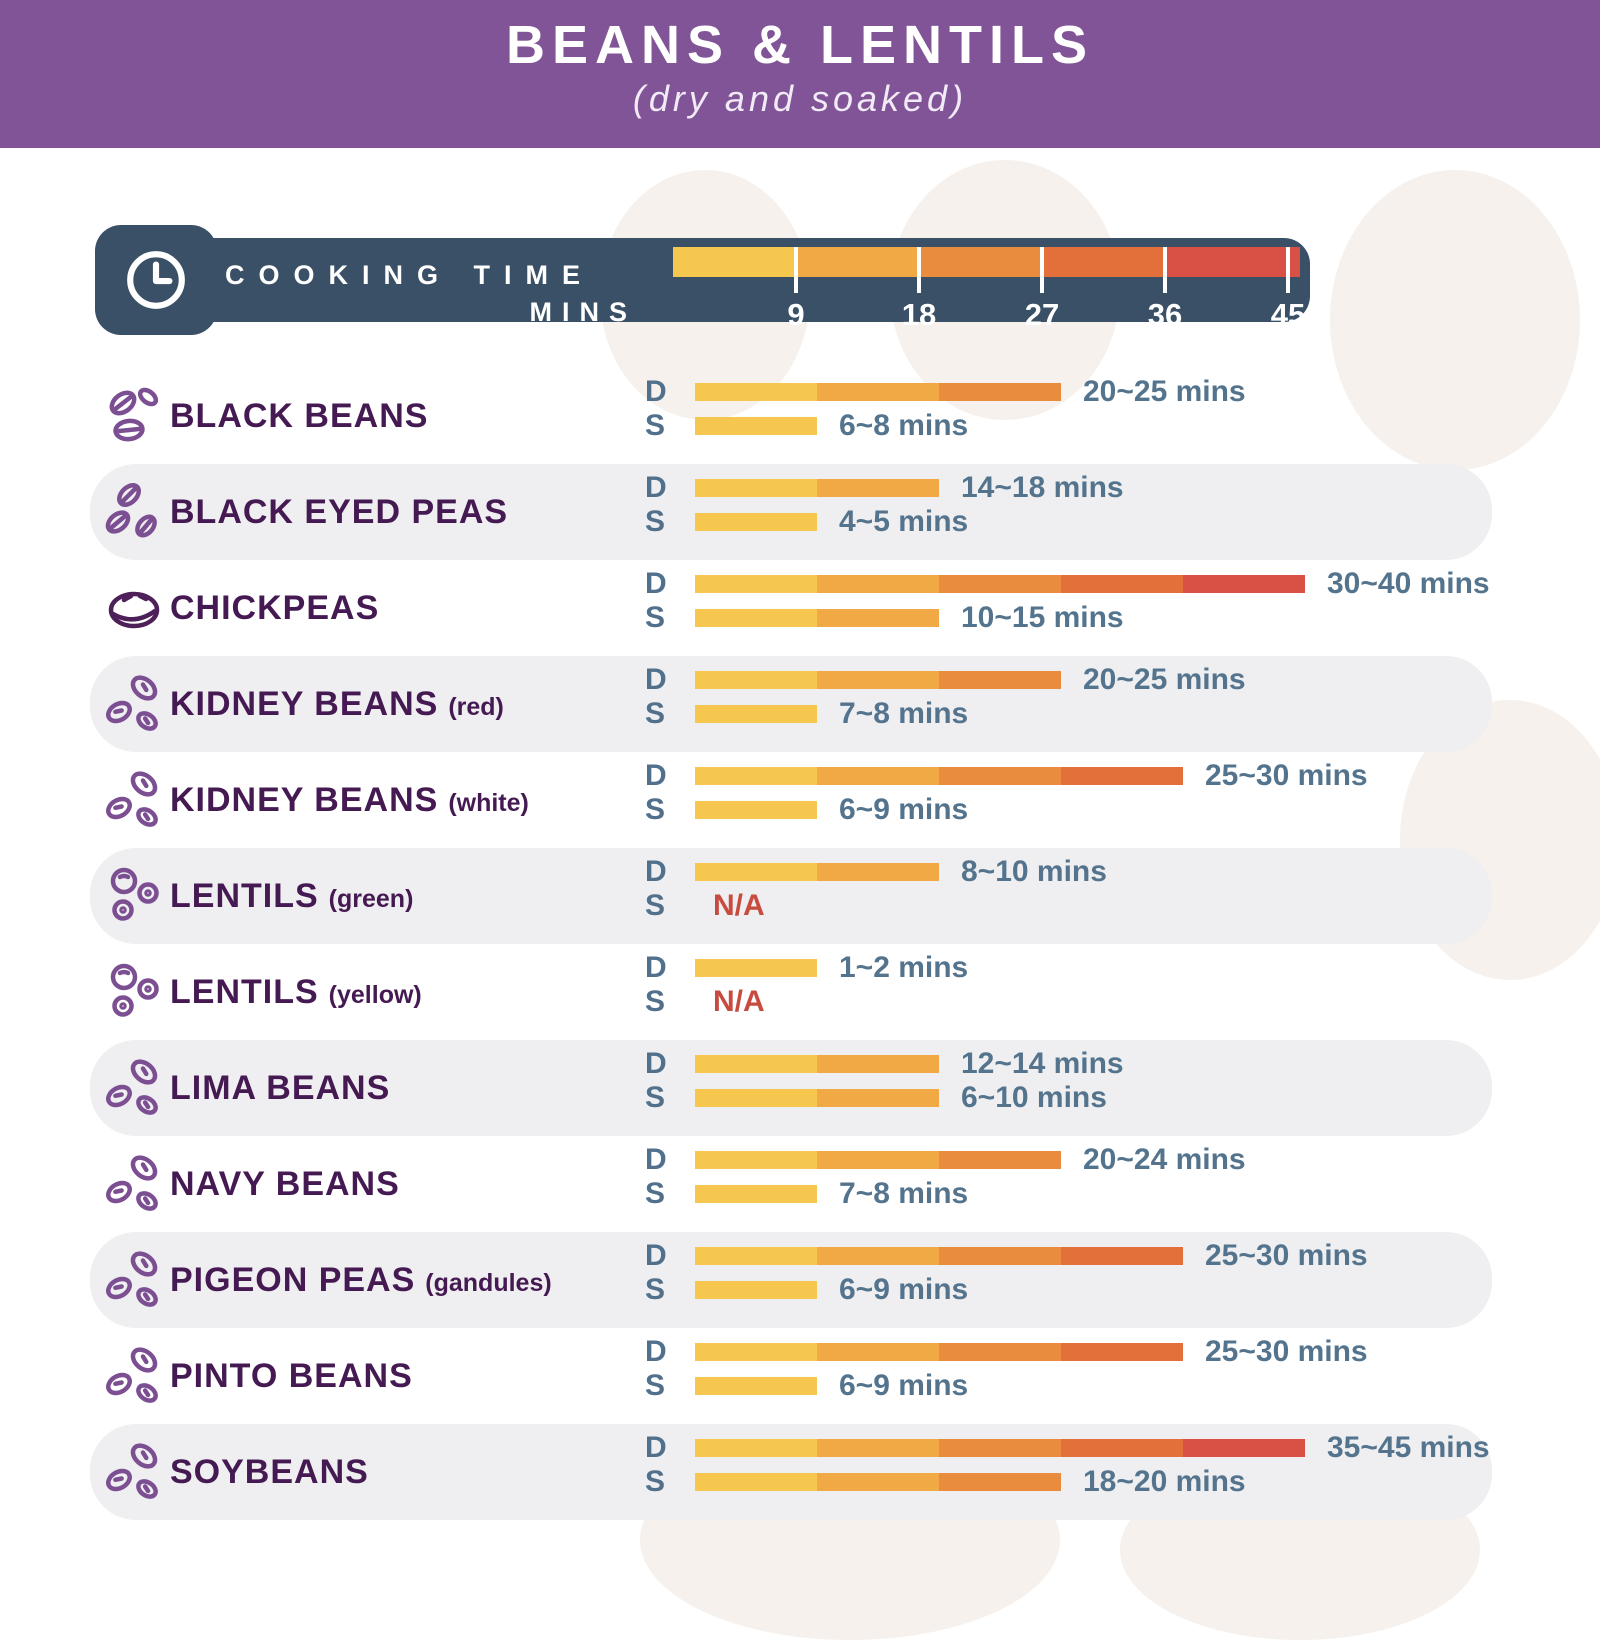 The image size is (1600, 1640). Describe the element at coordinates (945, 1481) in the screenshot. I see `soaked-bar-line: S 18~20 mins` at that location.